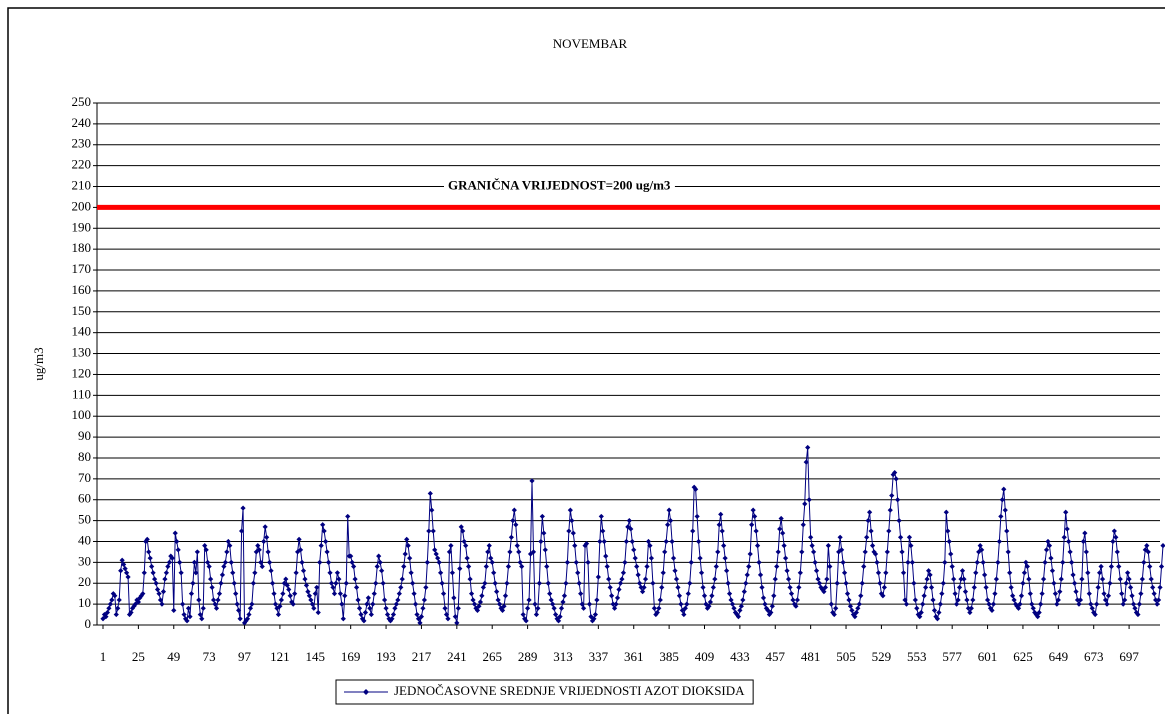 This screenshot has width=1165, height=714. I want to click on x-tick-label: 601, so click(988, 656).